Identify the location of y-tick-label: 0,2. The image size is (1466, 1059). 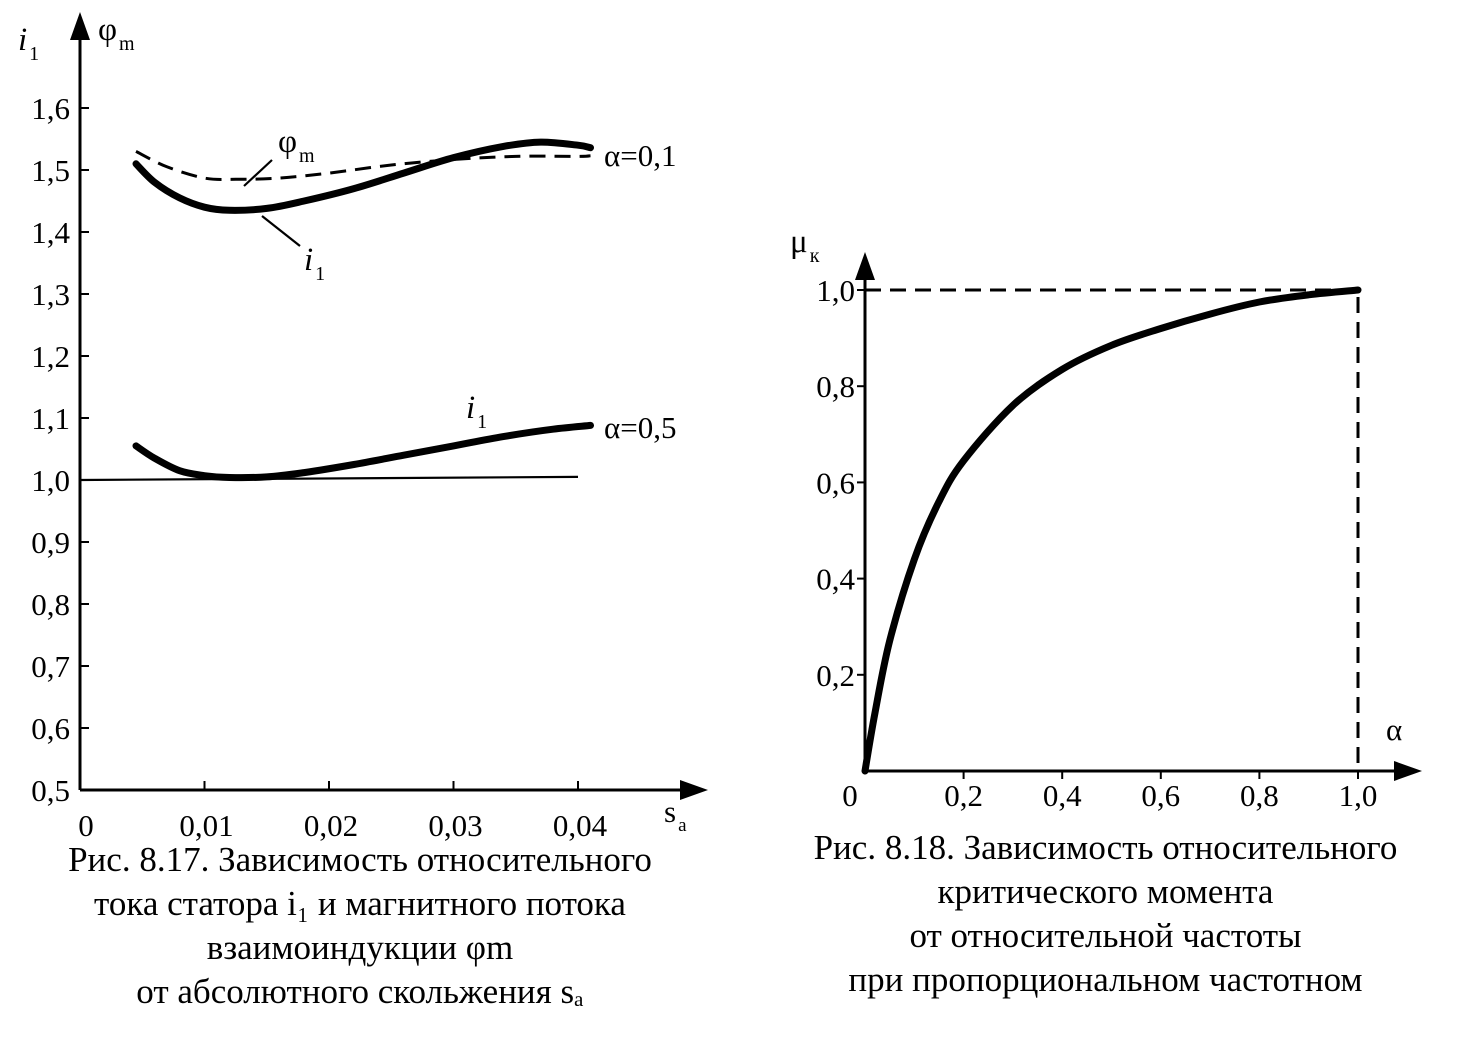
(835, 675).